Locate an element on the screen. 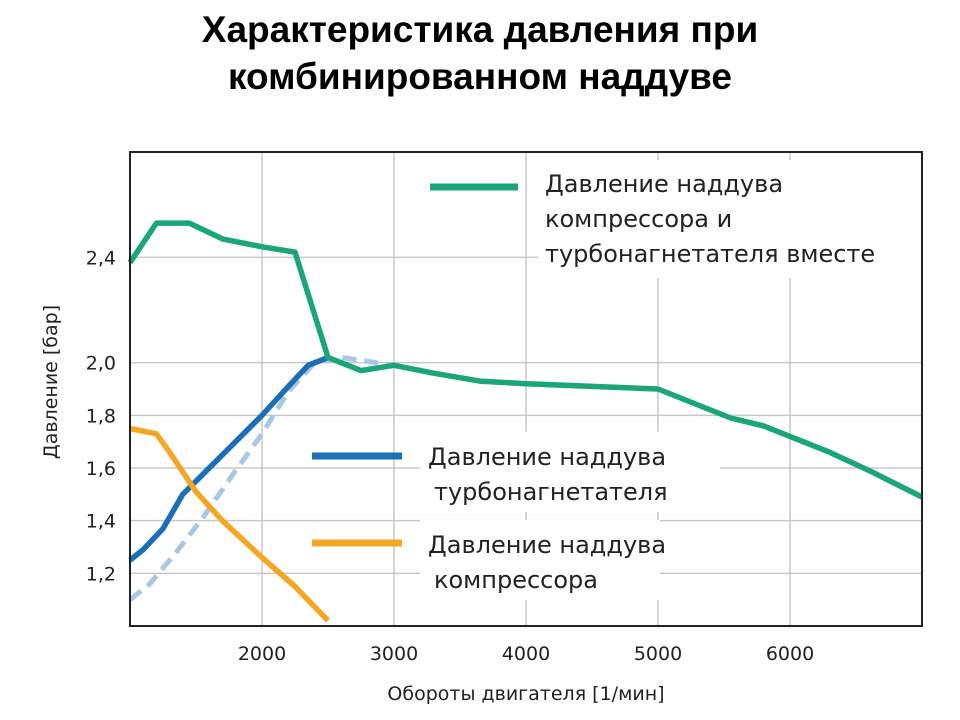 The height and width of the screenshot is (720, 960). legend-compressor-label: Давление наддува компрессора is located at coordinates (547, 562).